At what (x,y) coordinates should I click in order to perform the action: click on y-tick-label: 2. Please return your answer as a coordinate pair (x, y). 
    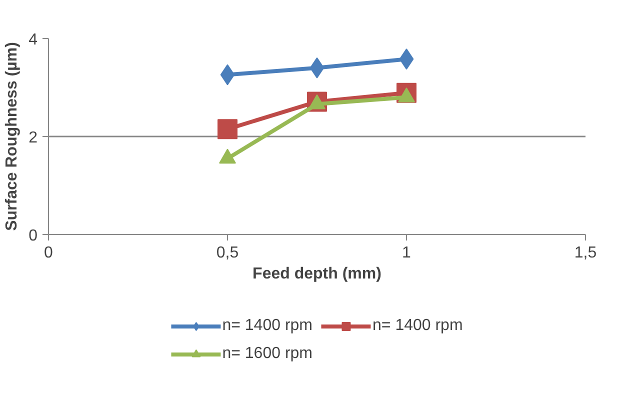
    Looking at the image, I should click on (33, 138).